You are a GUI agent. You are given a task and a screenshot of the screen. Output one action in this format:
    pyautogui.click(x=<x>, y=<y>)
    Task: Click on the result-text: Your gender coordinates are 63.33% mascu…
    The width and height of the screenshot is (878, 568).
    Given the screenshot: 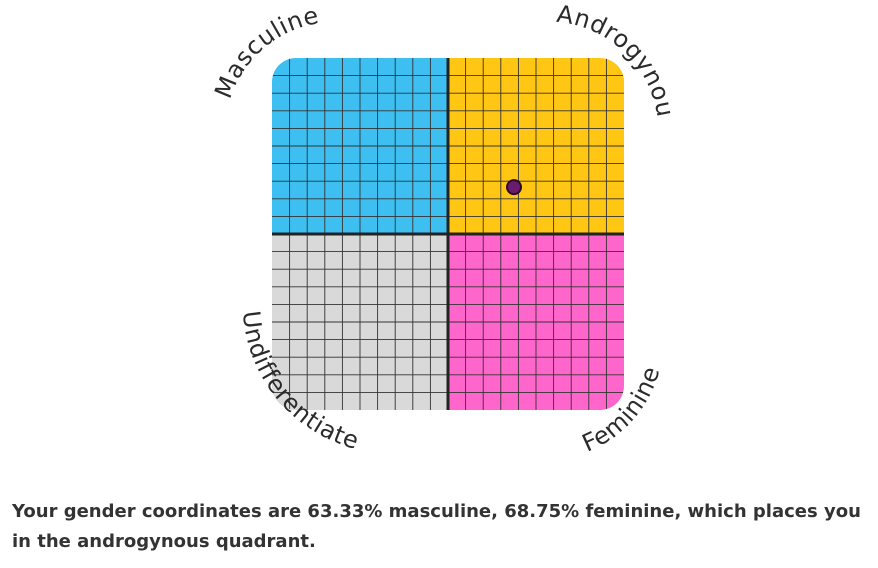 What is the action you would take?
    pyautogui.click(x=436, y=526)
    